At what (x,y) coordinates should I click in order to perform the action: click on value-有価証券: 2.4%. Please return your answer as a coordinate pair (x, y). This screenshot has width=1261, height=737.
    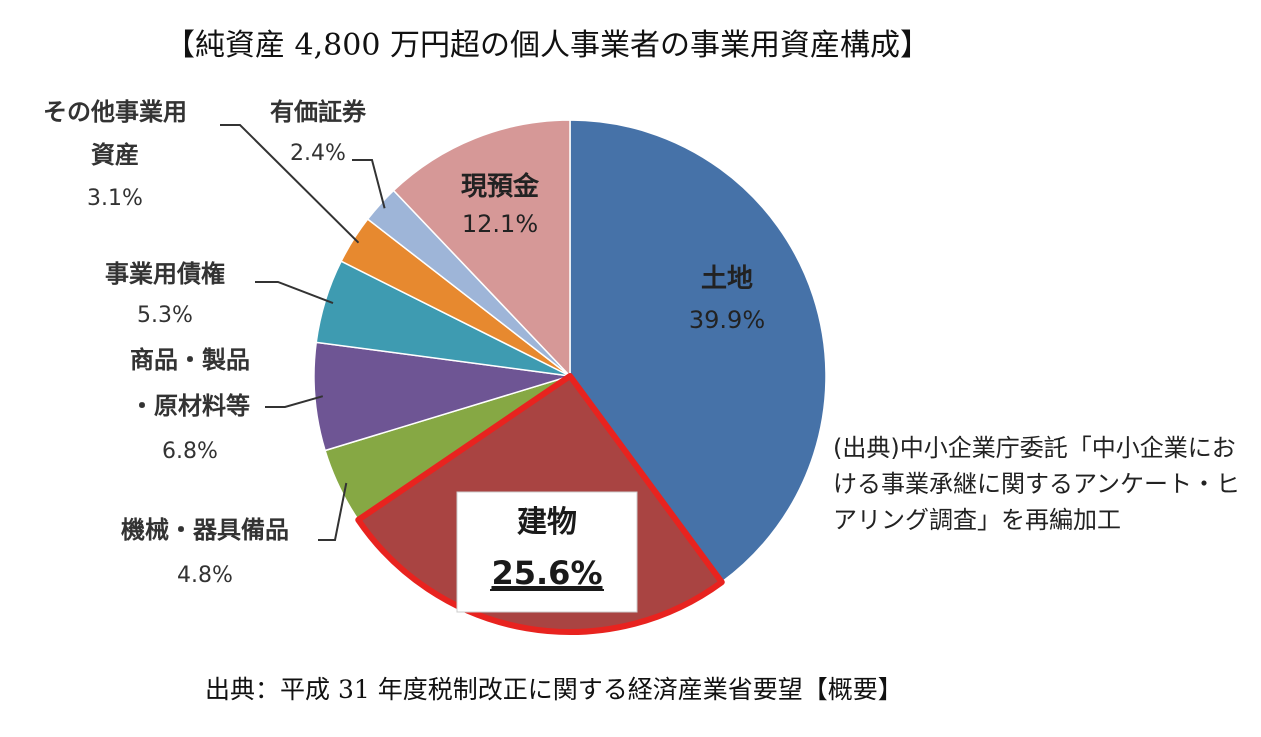
    Looking at the image, I should click on (318, 153).